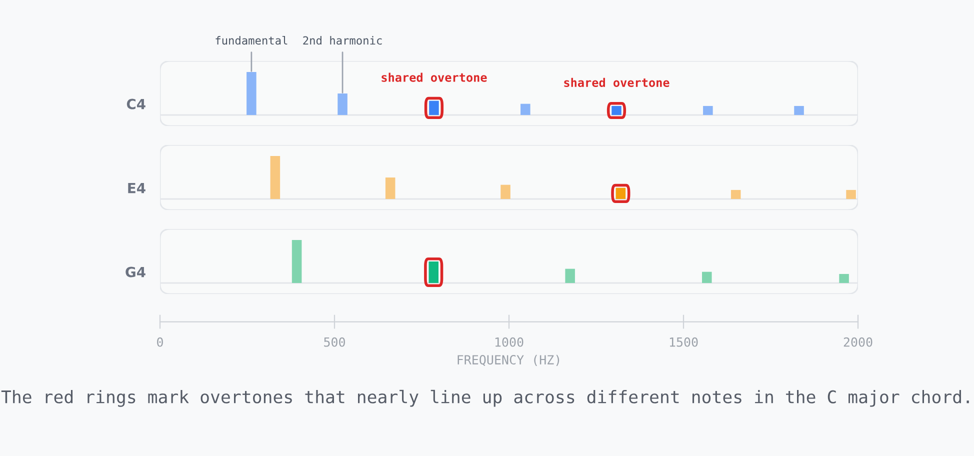  I want to click on x-tick-label: 500, so click(334, 342).